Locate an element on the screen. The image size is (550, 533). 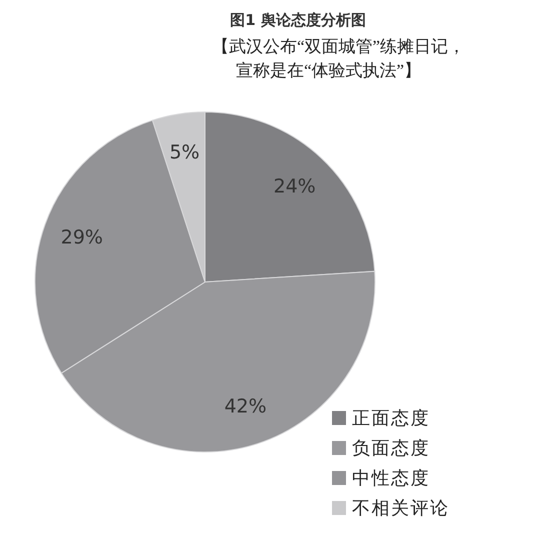
data-label: 5% is located at coordinates (184, 153).